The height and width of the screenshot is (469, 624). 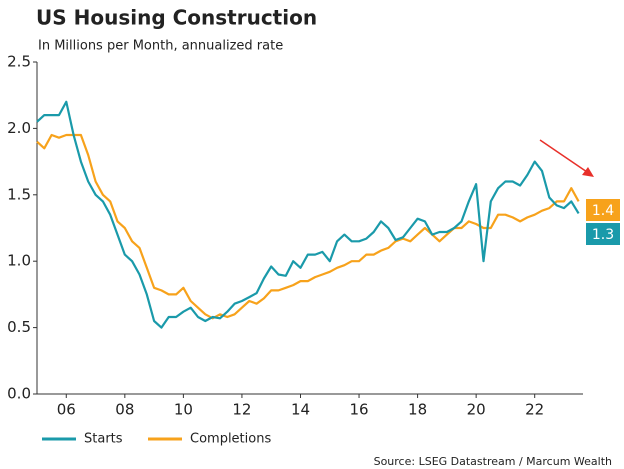 I want to click on x-tick-label: 14, so click(x=300, y=410).